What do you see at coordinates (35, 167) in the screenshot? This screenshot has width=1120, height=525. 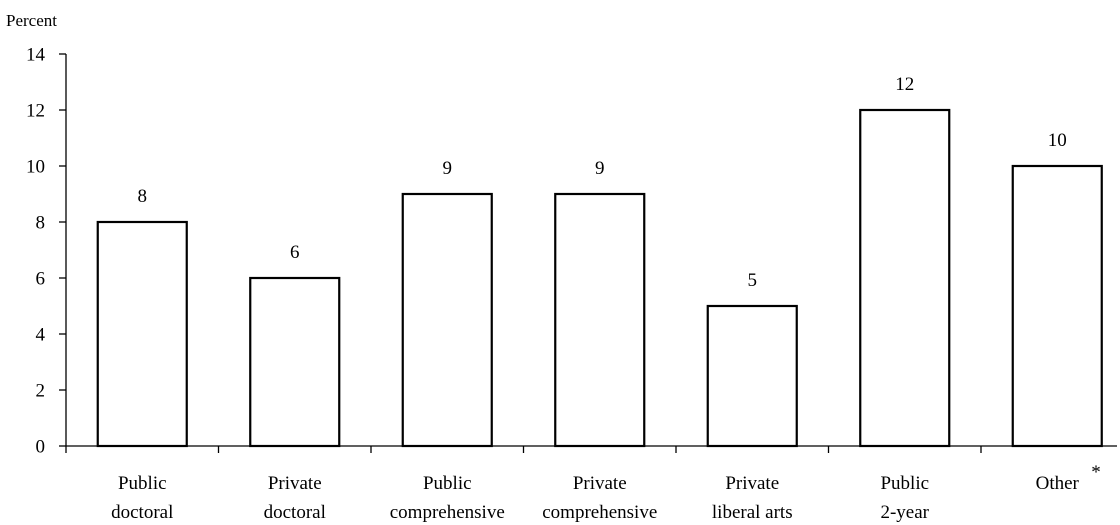 I see `y-tick-label: 10` at bounding box center [35, 167].